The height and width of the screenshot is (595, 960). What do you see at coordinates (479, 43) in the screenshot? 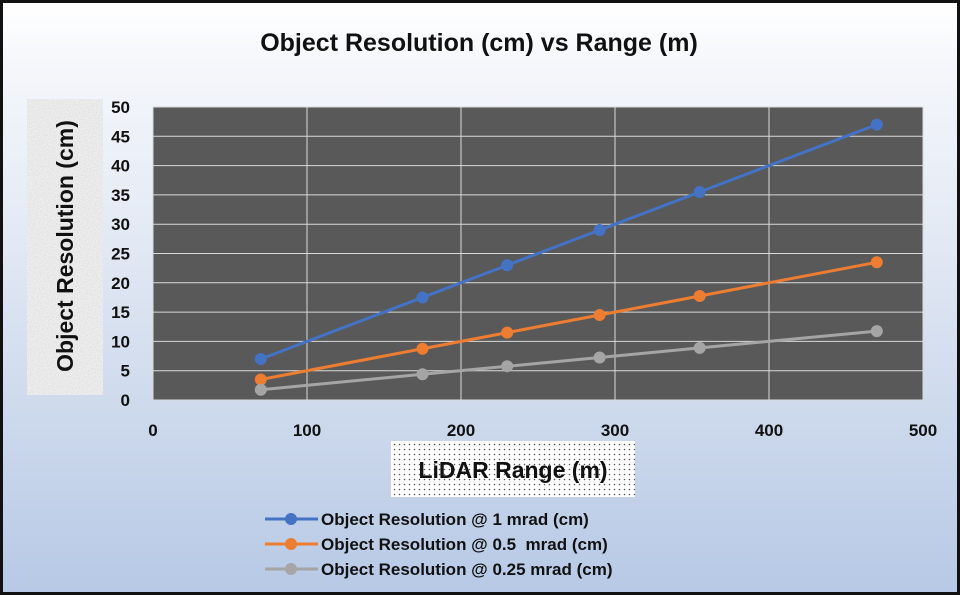
I see `chart-title: Object Resolution (cm) vs Range (m)` at bounding box center [479, 43].